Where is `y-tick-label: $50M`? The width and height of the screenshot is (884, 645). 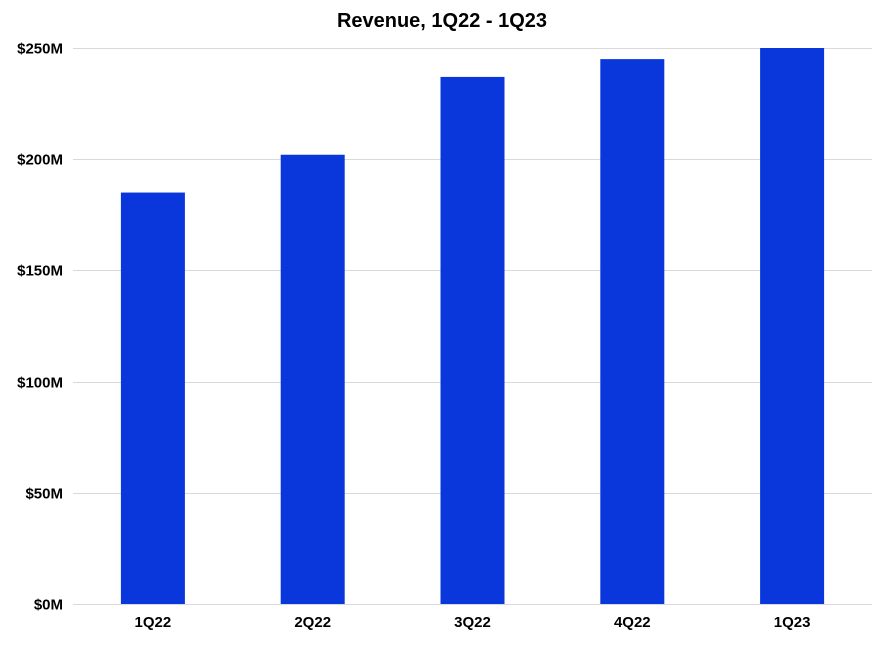
y-tick-label: $50M is located at coordinates (44, 494).